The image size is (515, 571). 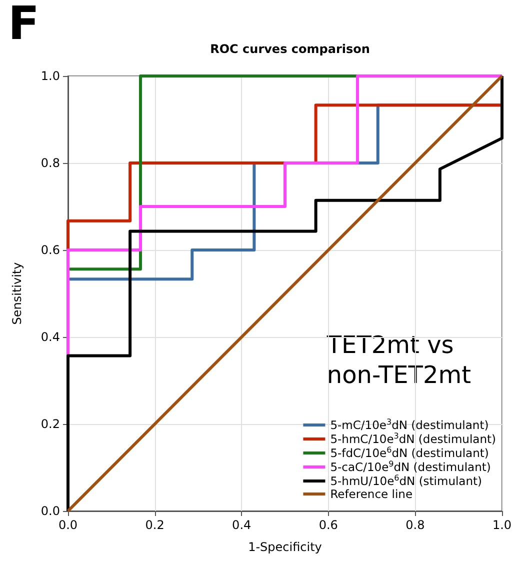 What do you see at coordinates (50, 163) in the screenshot?
I see `y-tick-label: 0.8` at bounding box center [50, 163].